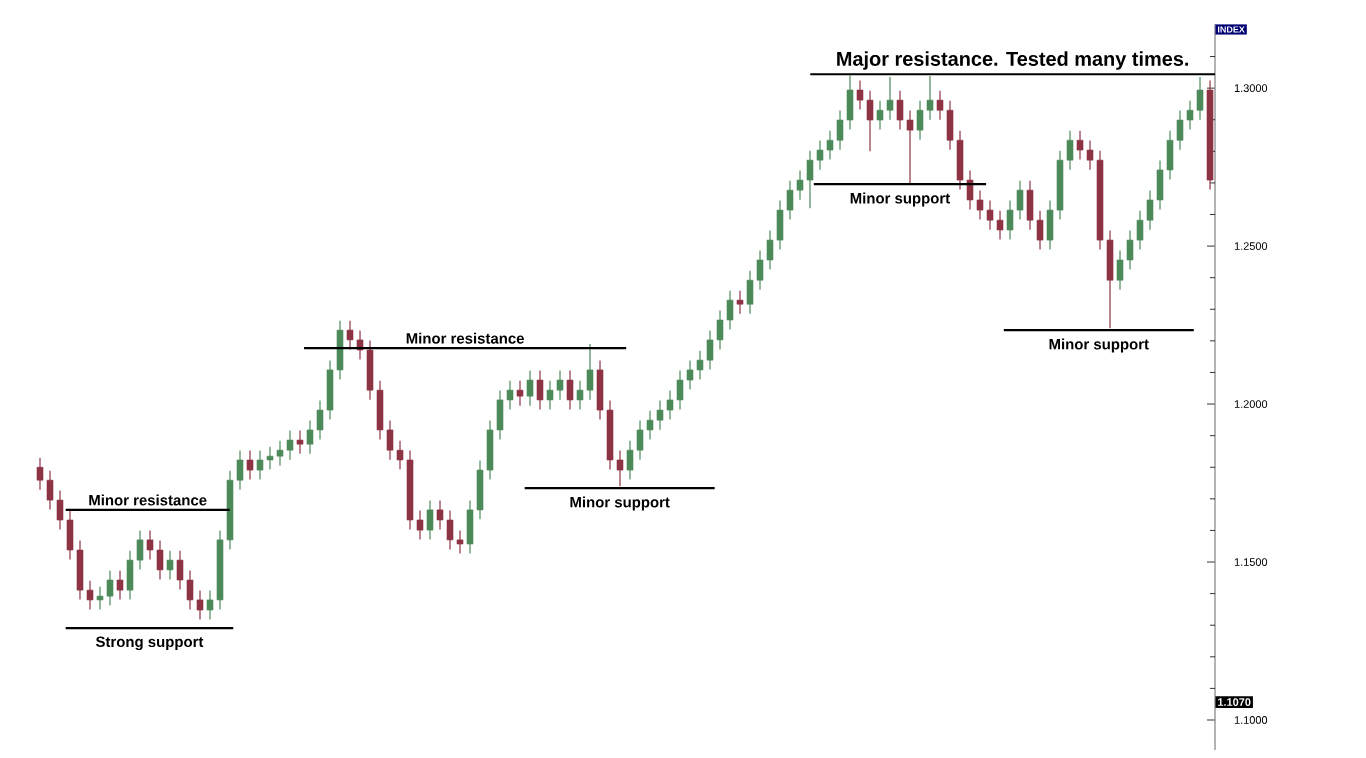  Describe the element at coordinates (1013, 60) in the screenshot. I see `ref-line-label: Major resistance. Tested many times.` at that location.